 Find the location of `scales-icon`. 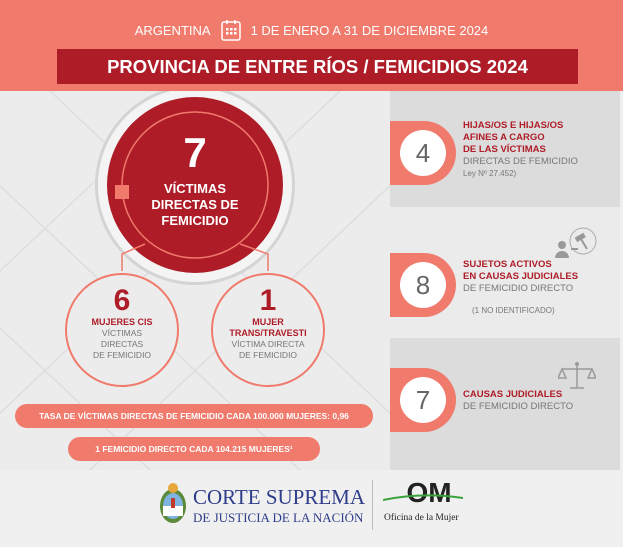

scales-icon is located at coordinates (577, 375).